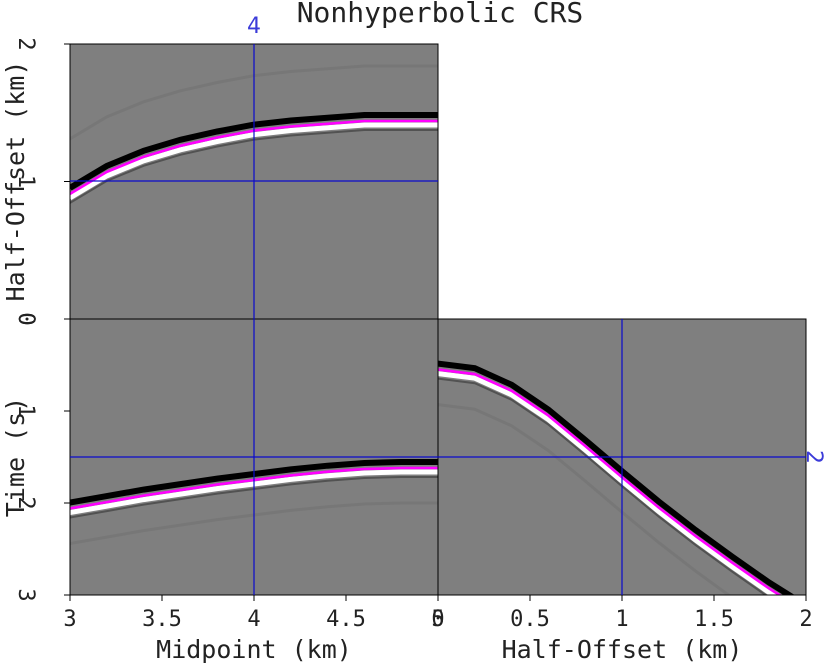 The height and width of the screenshot is (666, 829). I want to click on half-offset-pick-label: 2, so click(813, 457).